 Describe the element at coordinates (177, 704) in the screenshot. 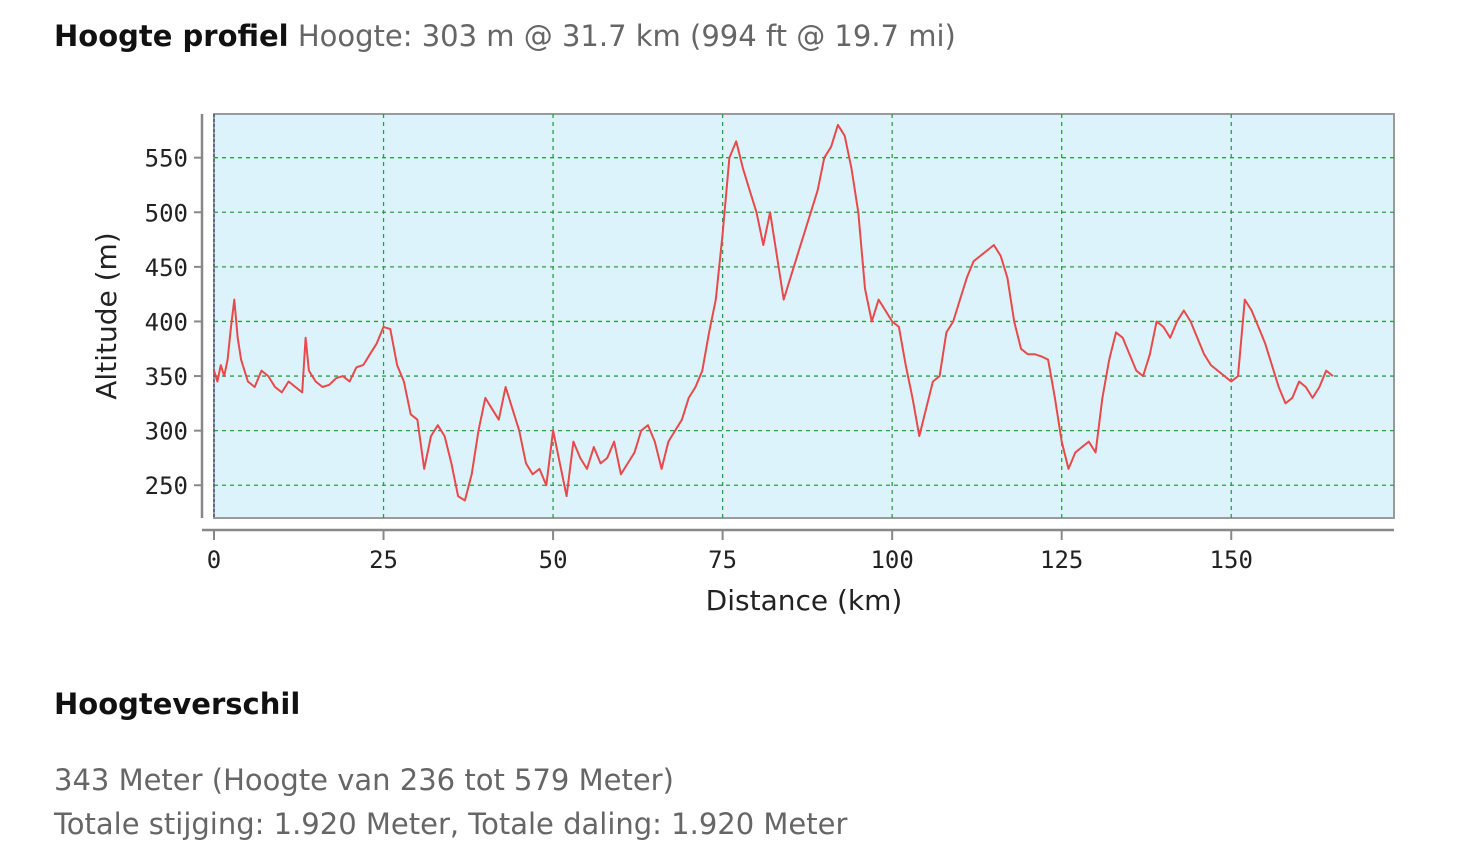

I see `elevation-difference-title: Hoogteverschil` at that location.